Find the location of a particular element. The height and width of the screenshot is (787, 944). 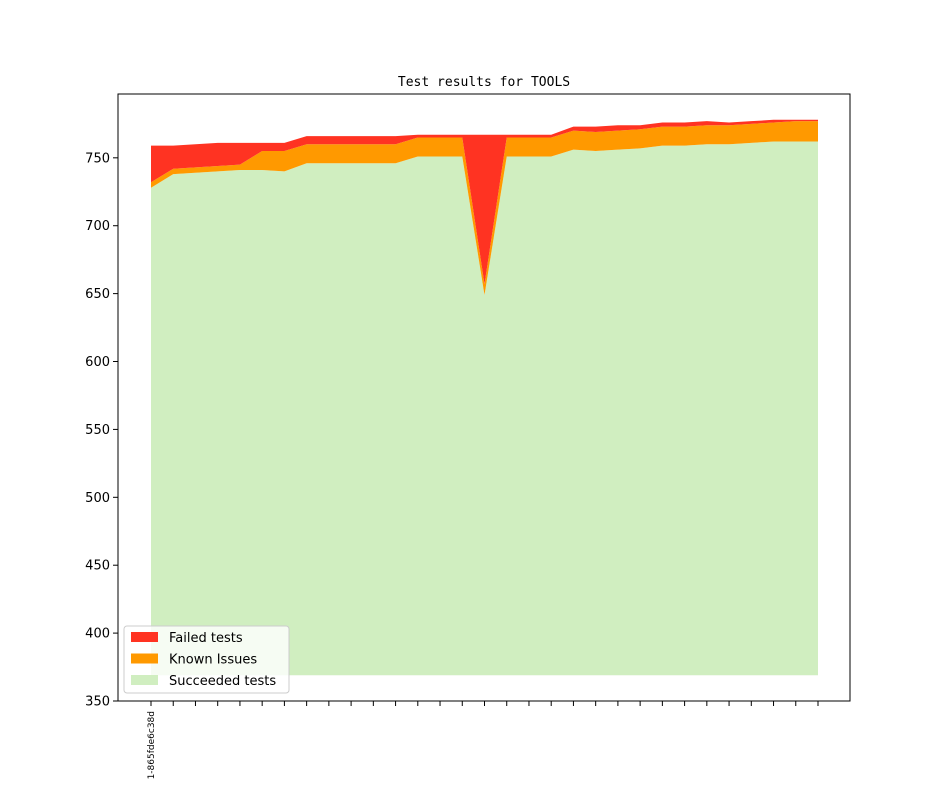

legend-label-succeeded-tests: Succeeded tests is located at coordinates (222, 681).